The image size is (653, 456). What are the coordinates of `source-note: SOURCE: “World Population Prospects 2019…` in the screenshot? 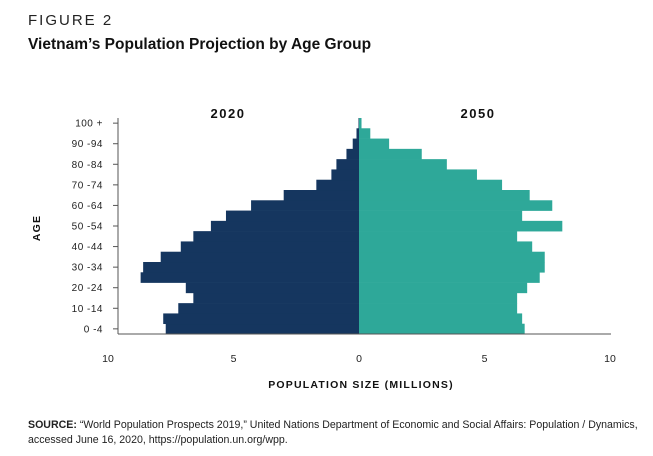 It's located at (333, 433).